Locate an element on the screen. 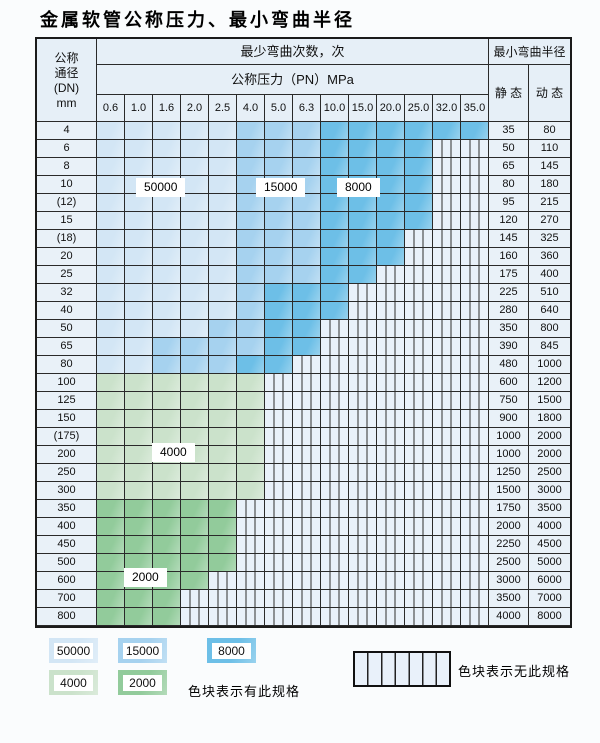 This screenshot has height=743, width=600. dynamic-radius-cell: 800 is located at coordinates (549, 329).